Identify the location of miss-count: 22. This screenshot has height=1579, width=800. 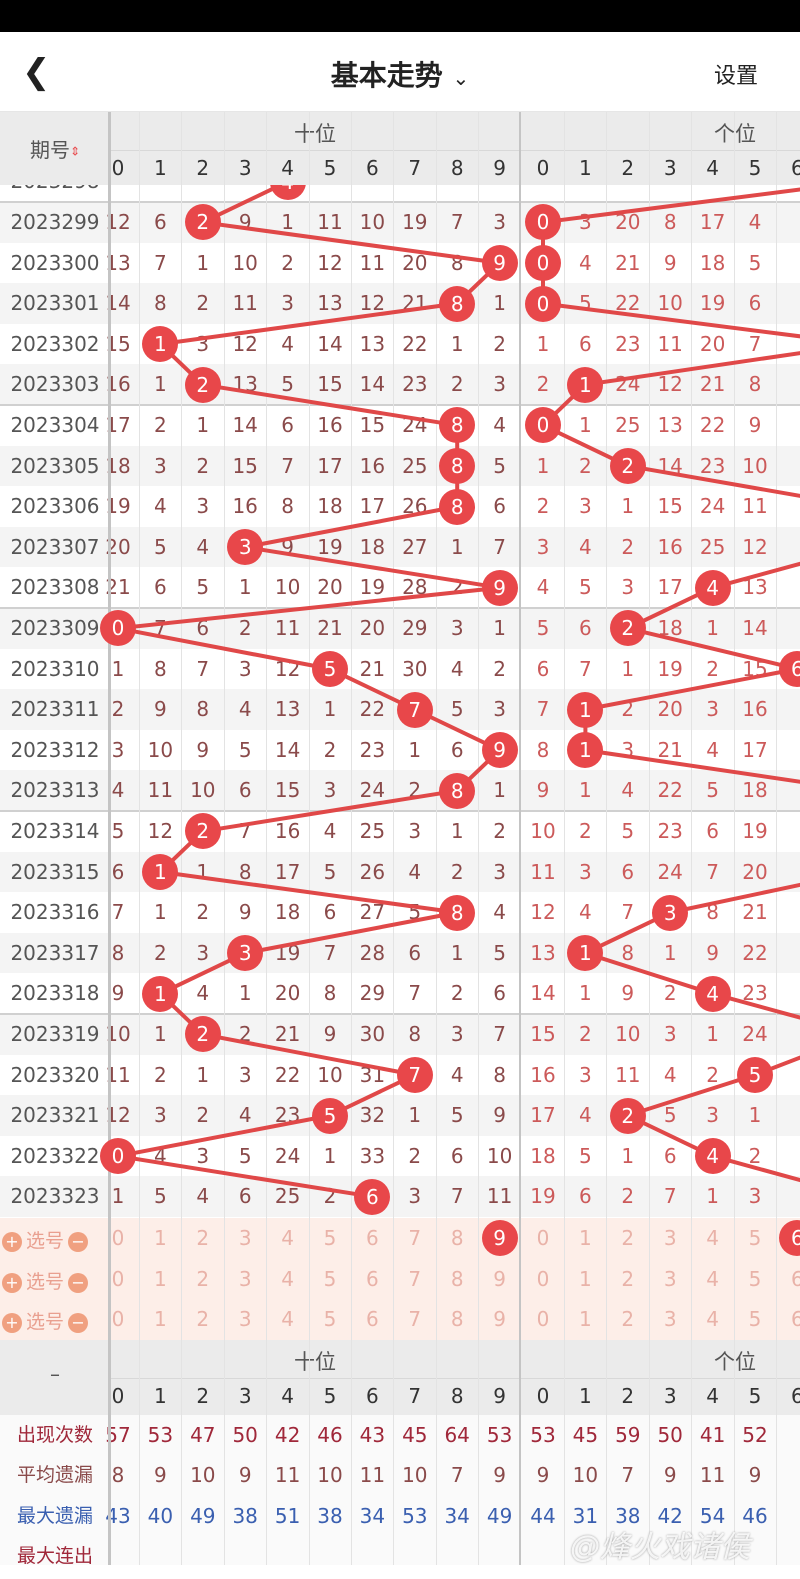
(628, 303).